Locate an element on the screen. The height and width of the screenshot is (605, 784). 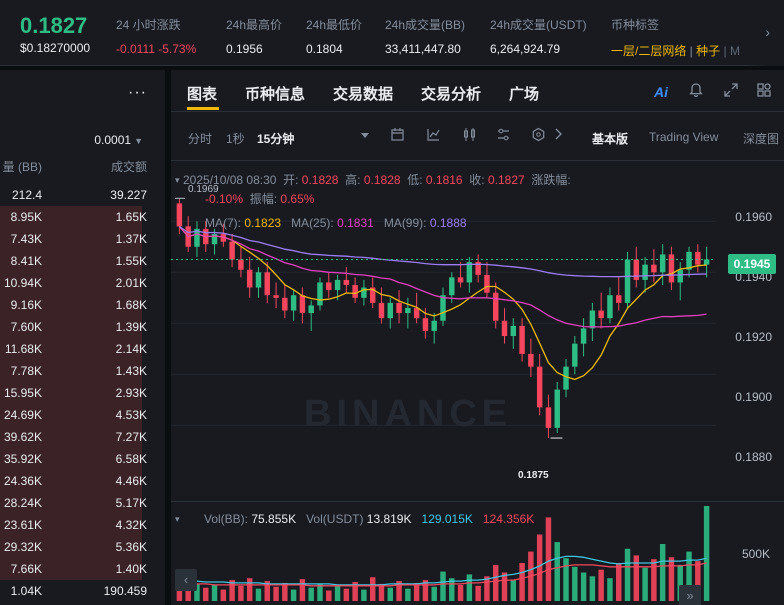
row-amount: 7.60K is located at coordinates (26, 327).